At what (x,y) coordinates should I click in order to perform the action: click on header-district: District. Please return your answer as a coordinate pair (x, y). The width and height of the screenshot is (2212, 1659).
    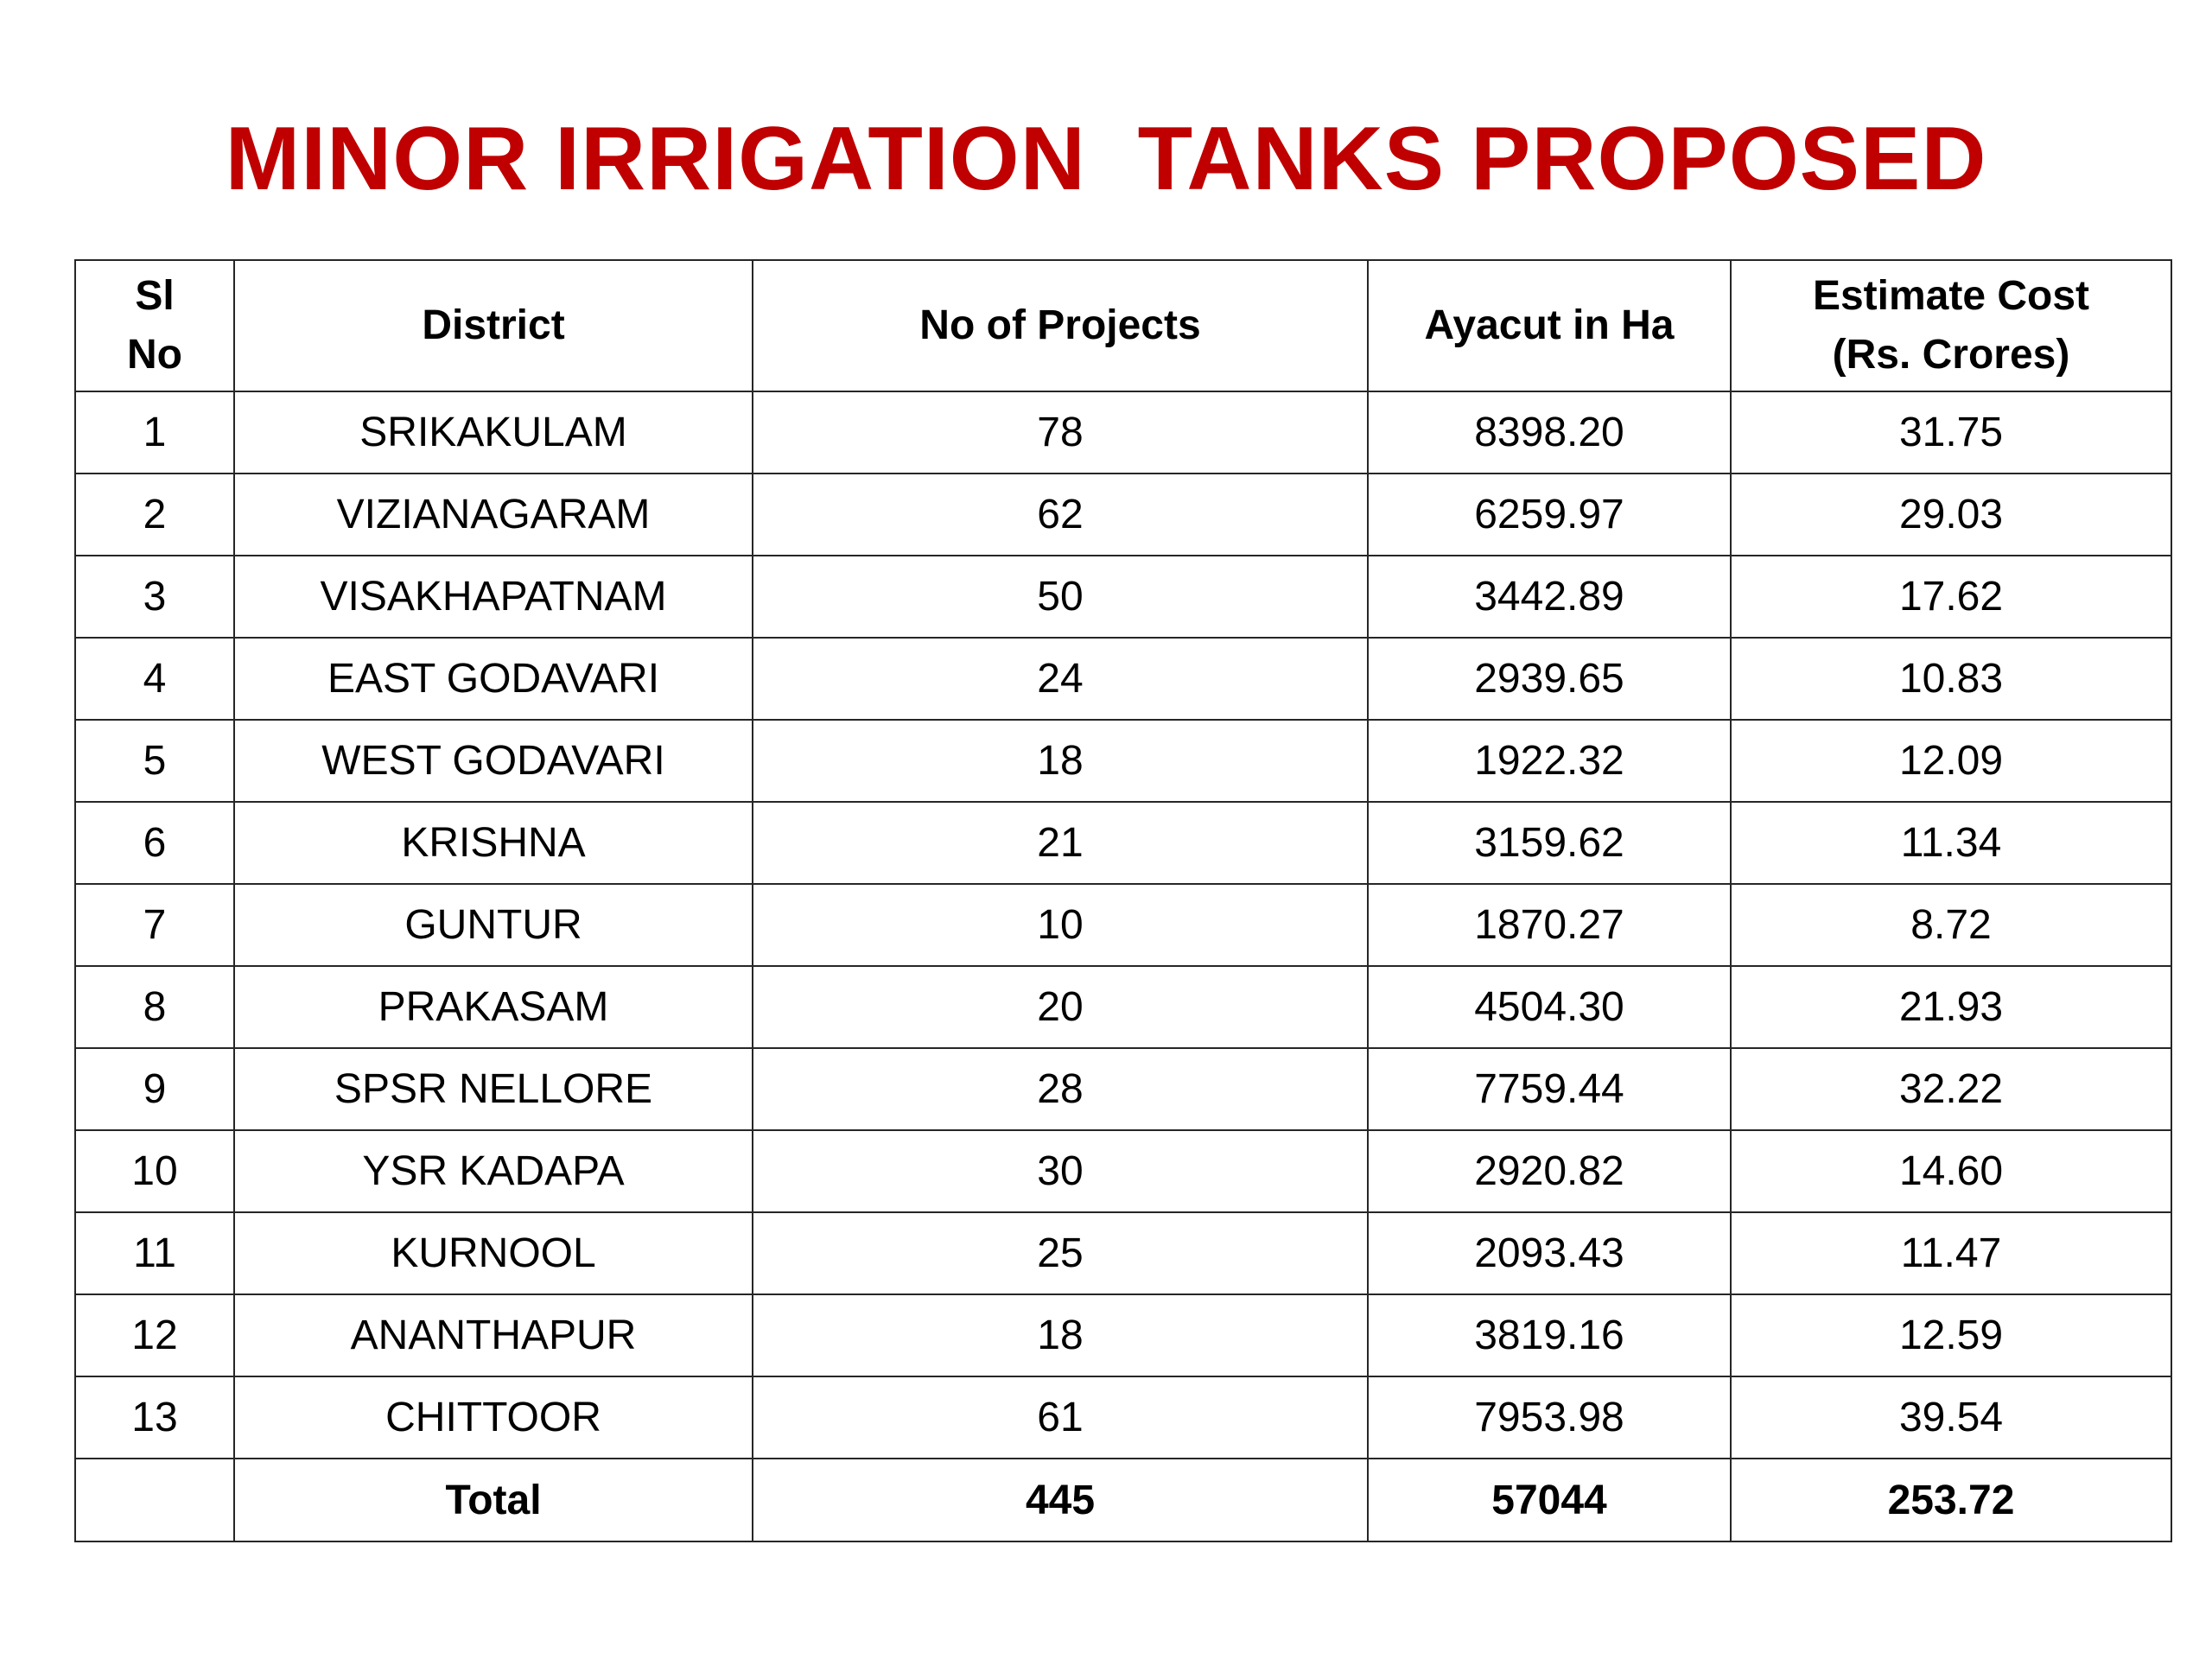
    Looking at the image, I should click on (493, 325).